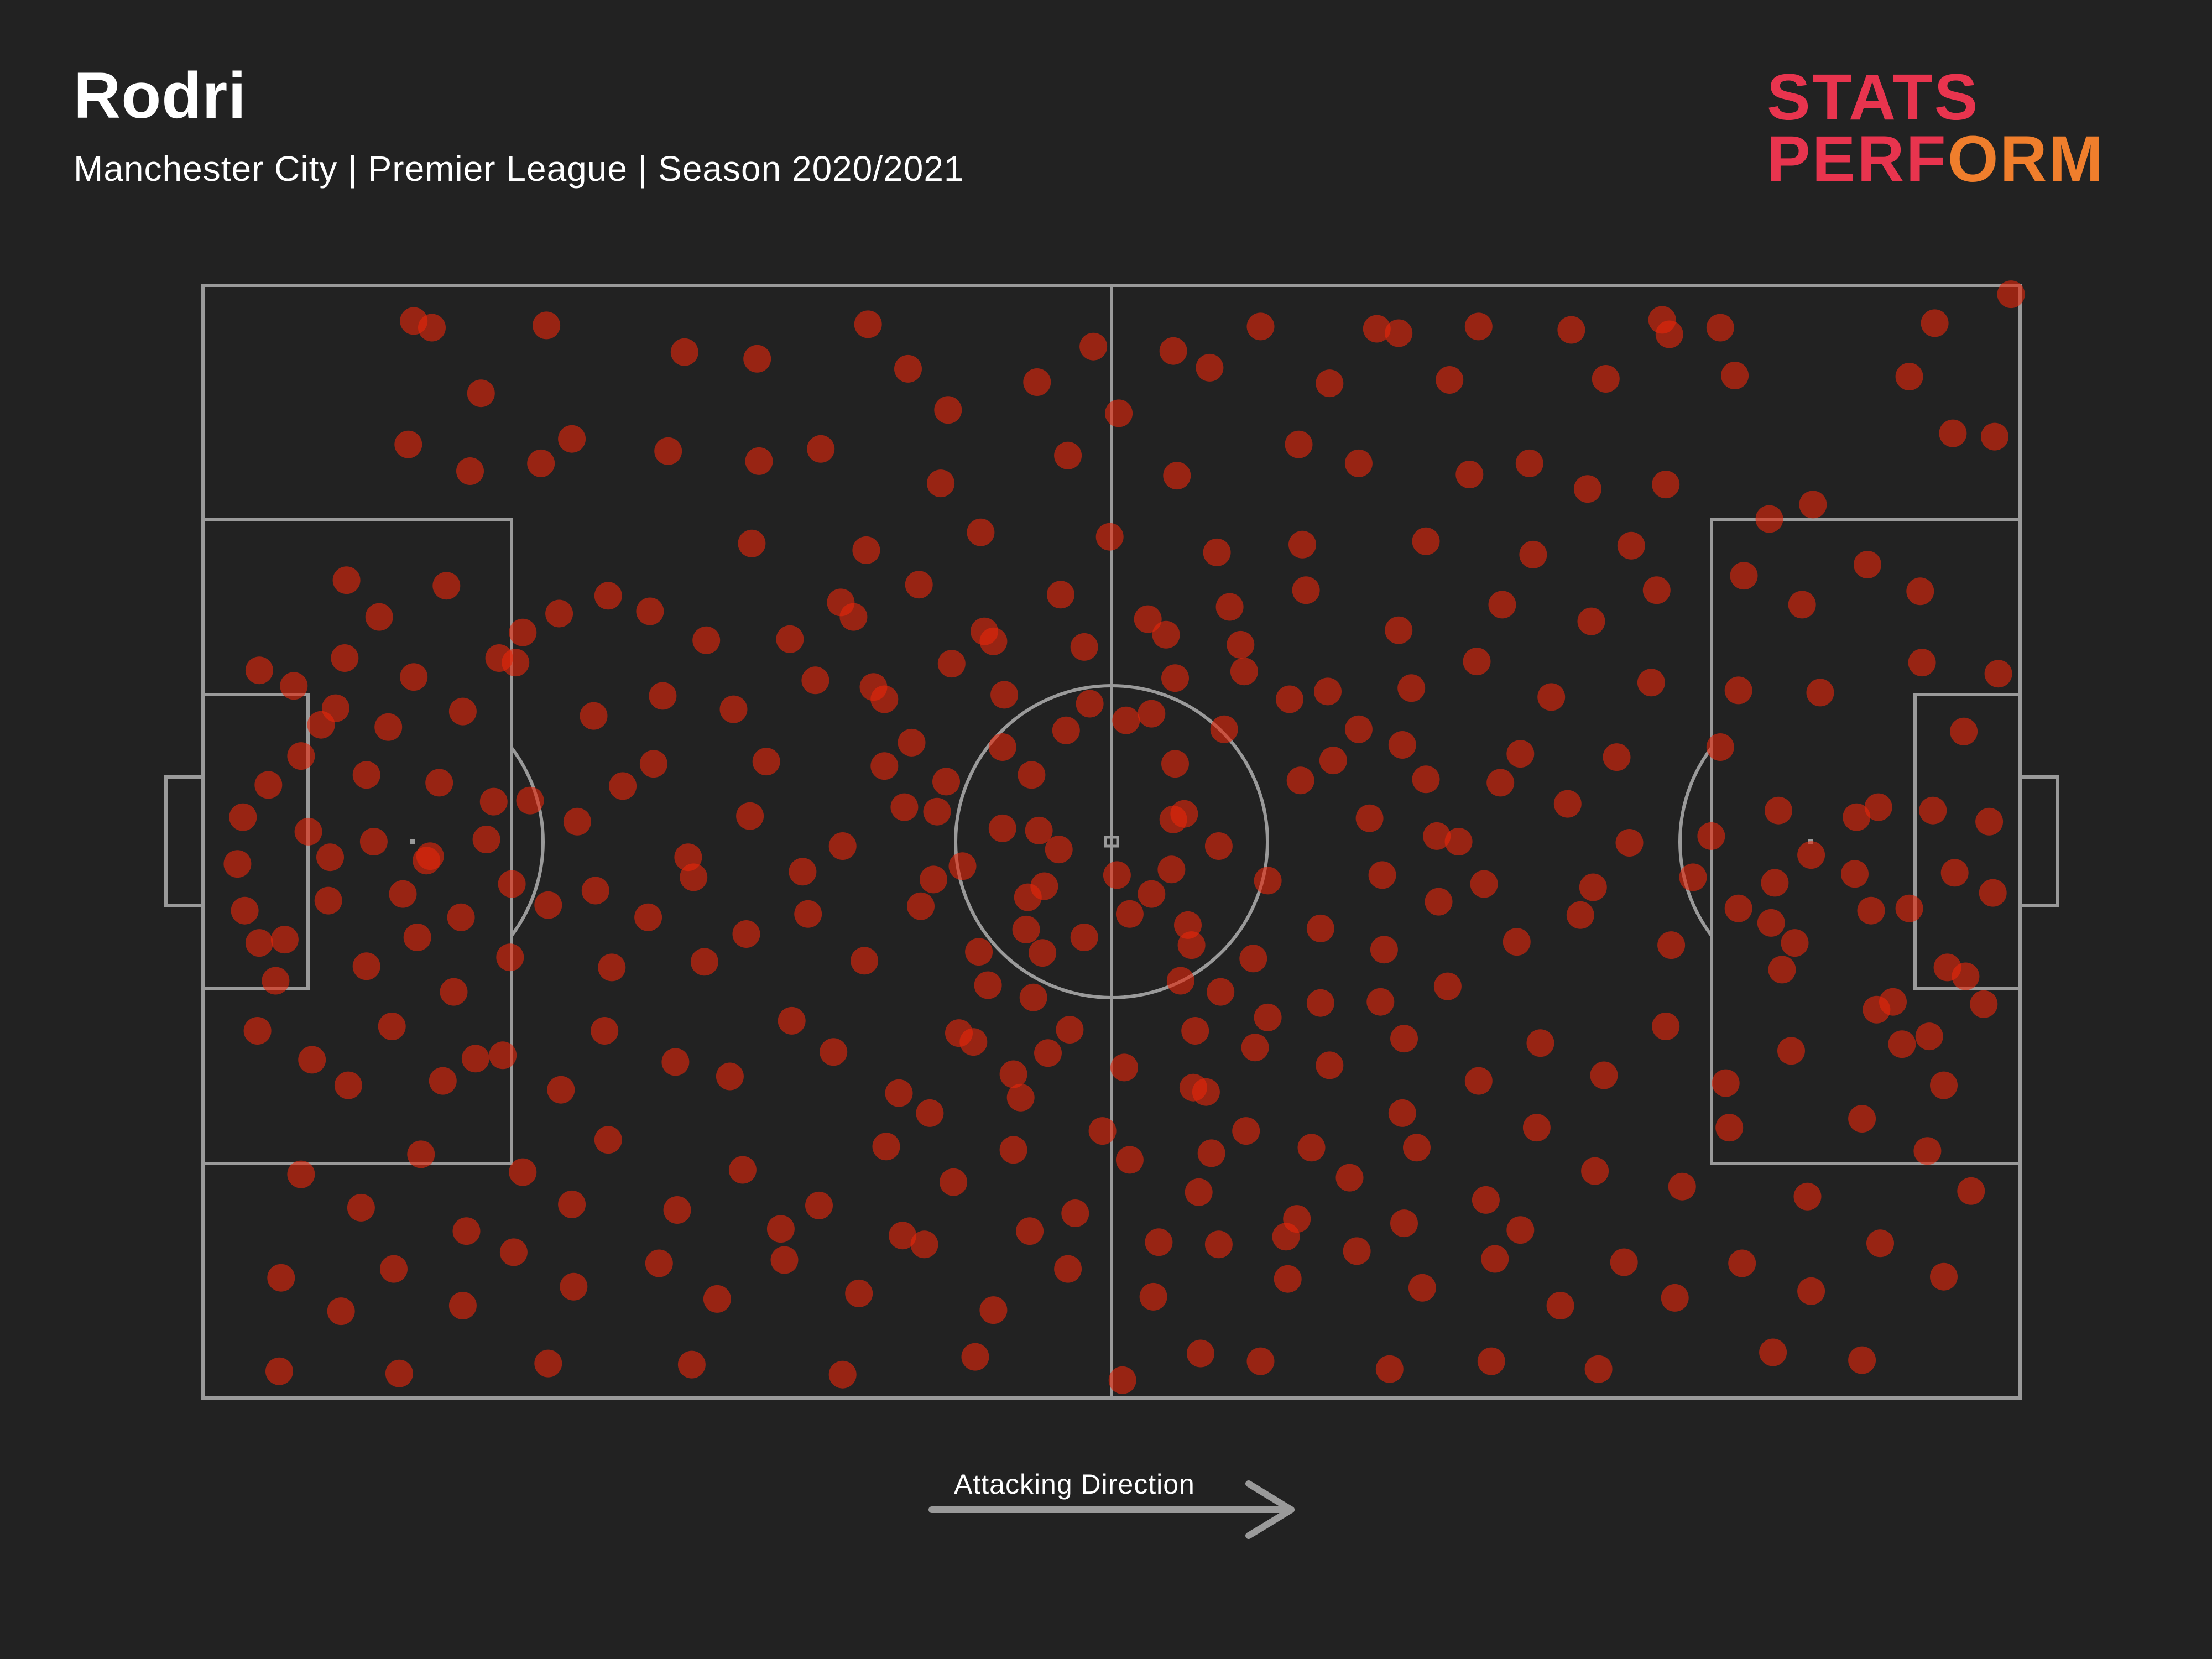 The image size is (2212, 1659). I want to click on left-penalty-spot, so click(413, 842).